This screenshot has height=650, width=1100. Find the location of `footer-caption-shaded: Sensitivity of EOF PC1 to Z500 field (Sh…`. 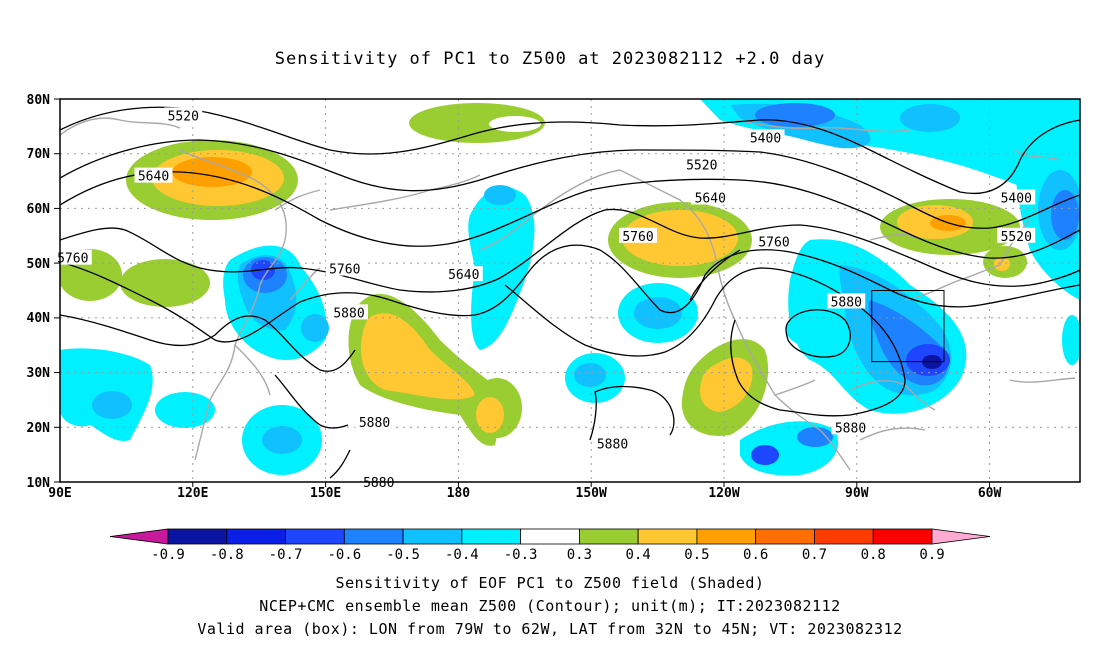

footer-caption-shaded: Sensitivity of EOF PC1 to Z500 field (Sh… is located at coordinates (550, 583).